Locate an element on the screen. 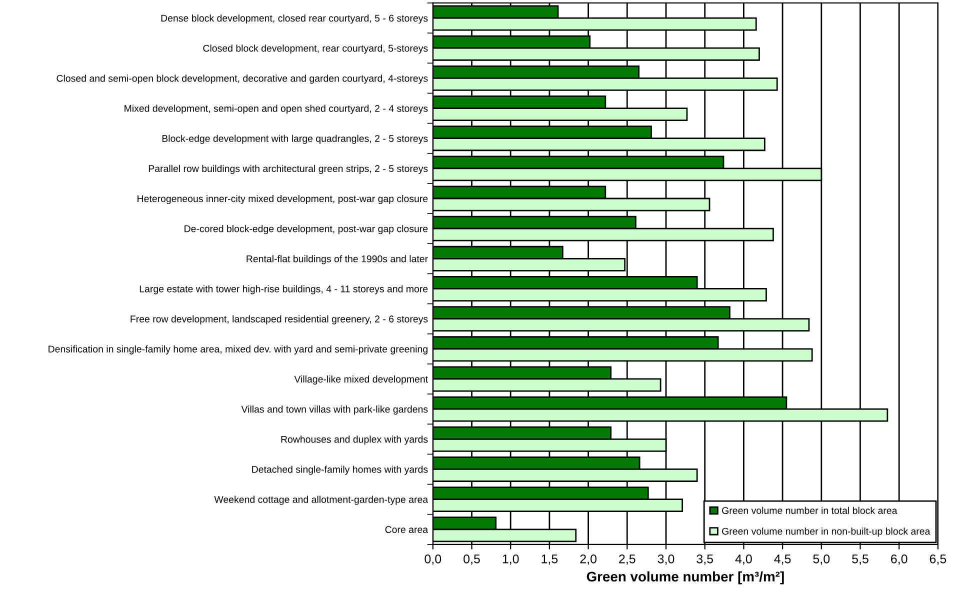 The width and height of the screenshot is (962, 595). x-axis-title: Green volume number [m³/m²] is located at coordinates (685, 577).